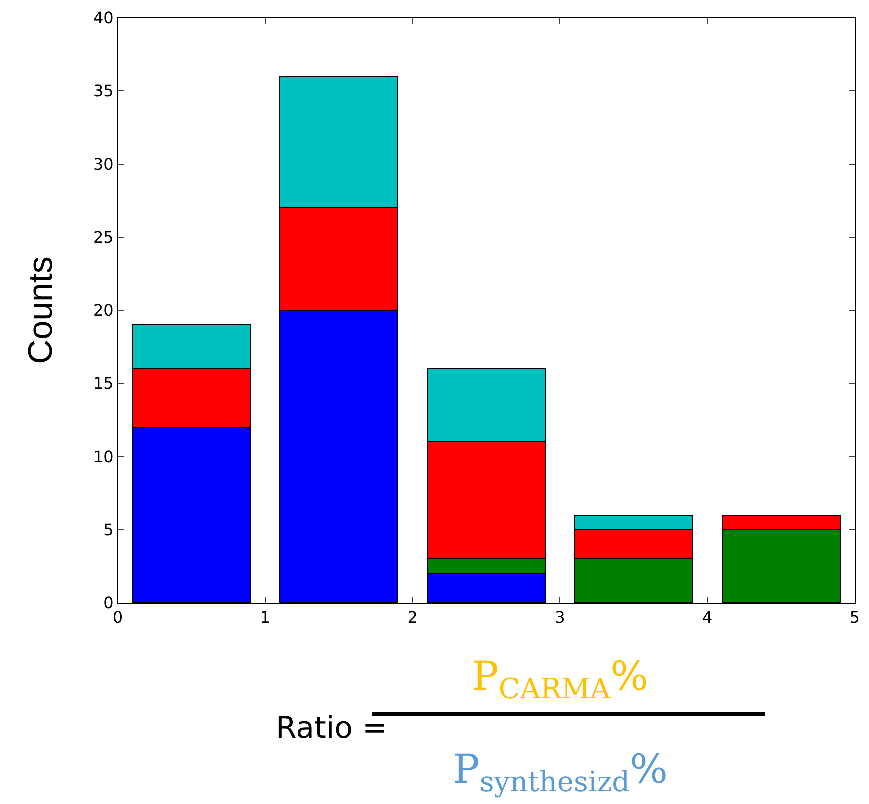 Image resolution: width=869 pixels, height=804 pixels. Describe the element at coordinates (103, 237) in the screenshot. I see `y-tick-label: 25` at that location.